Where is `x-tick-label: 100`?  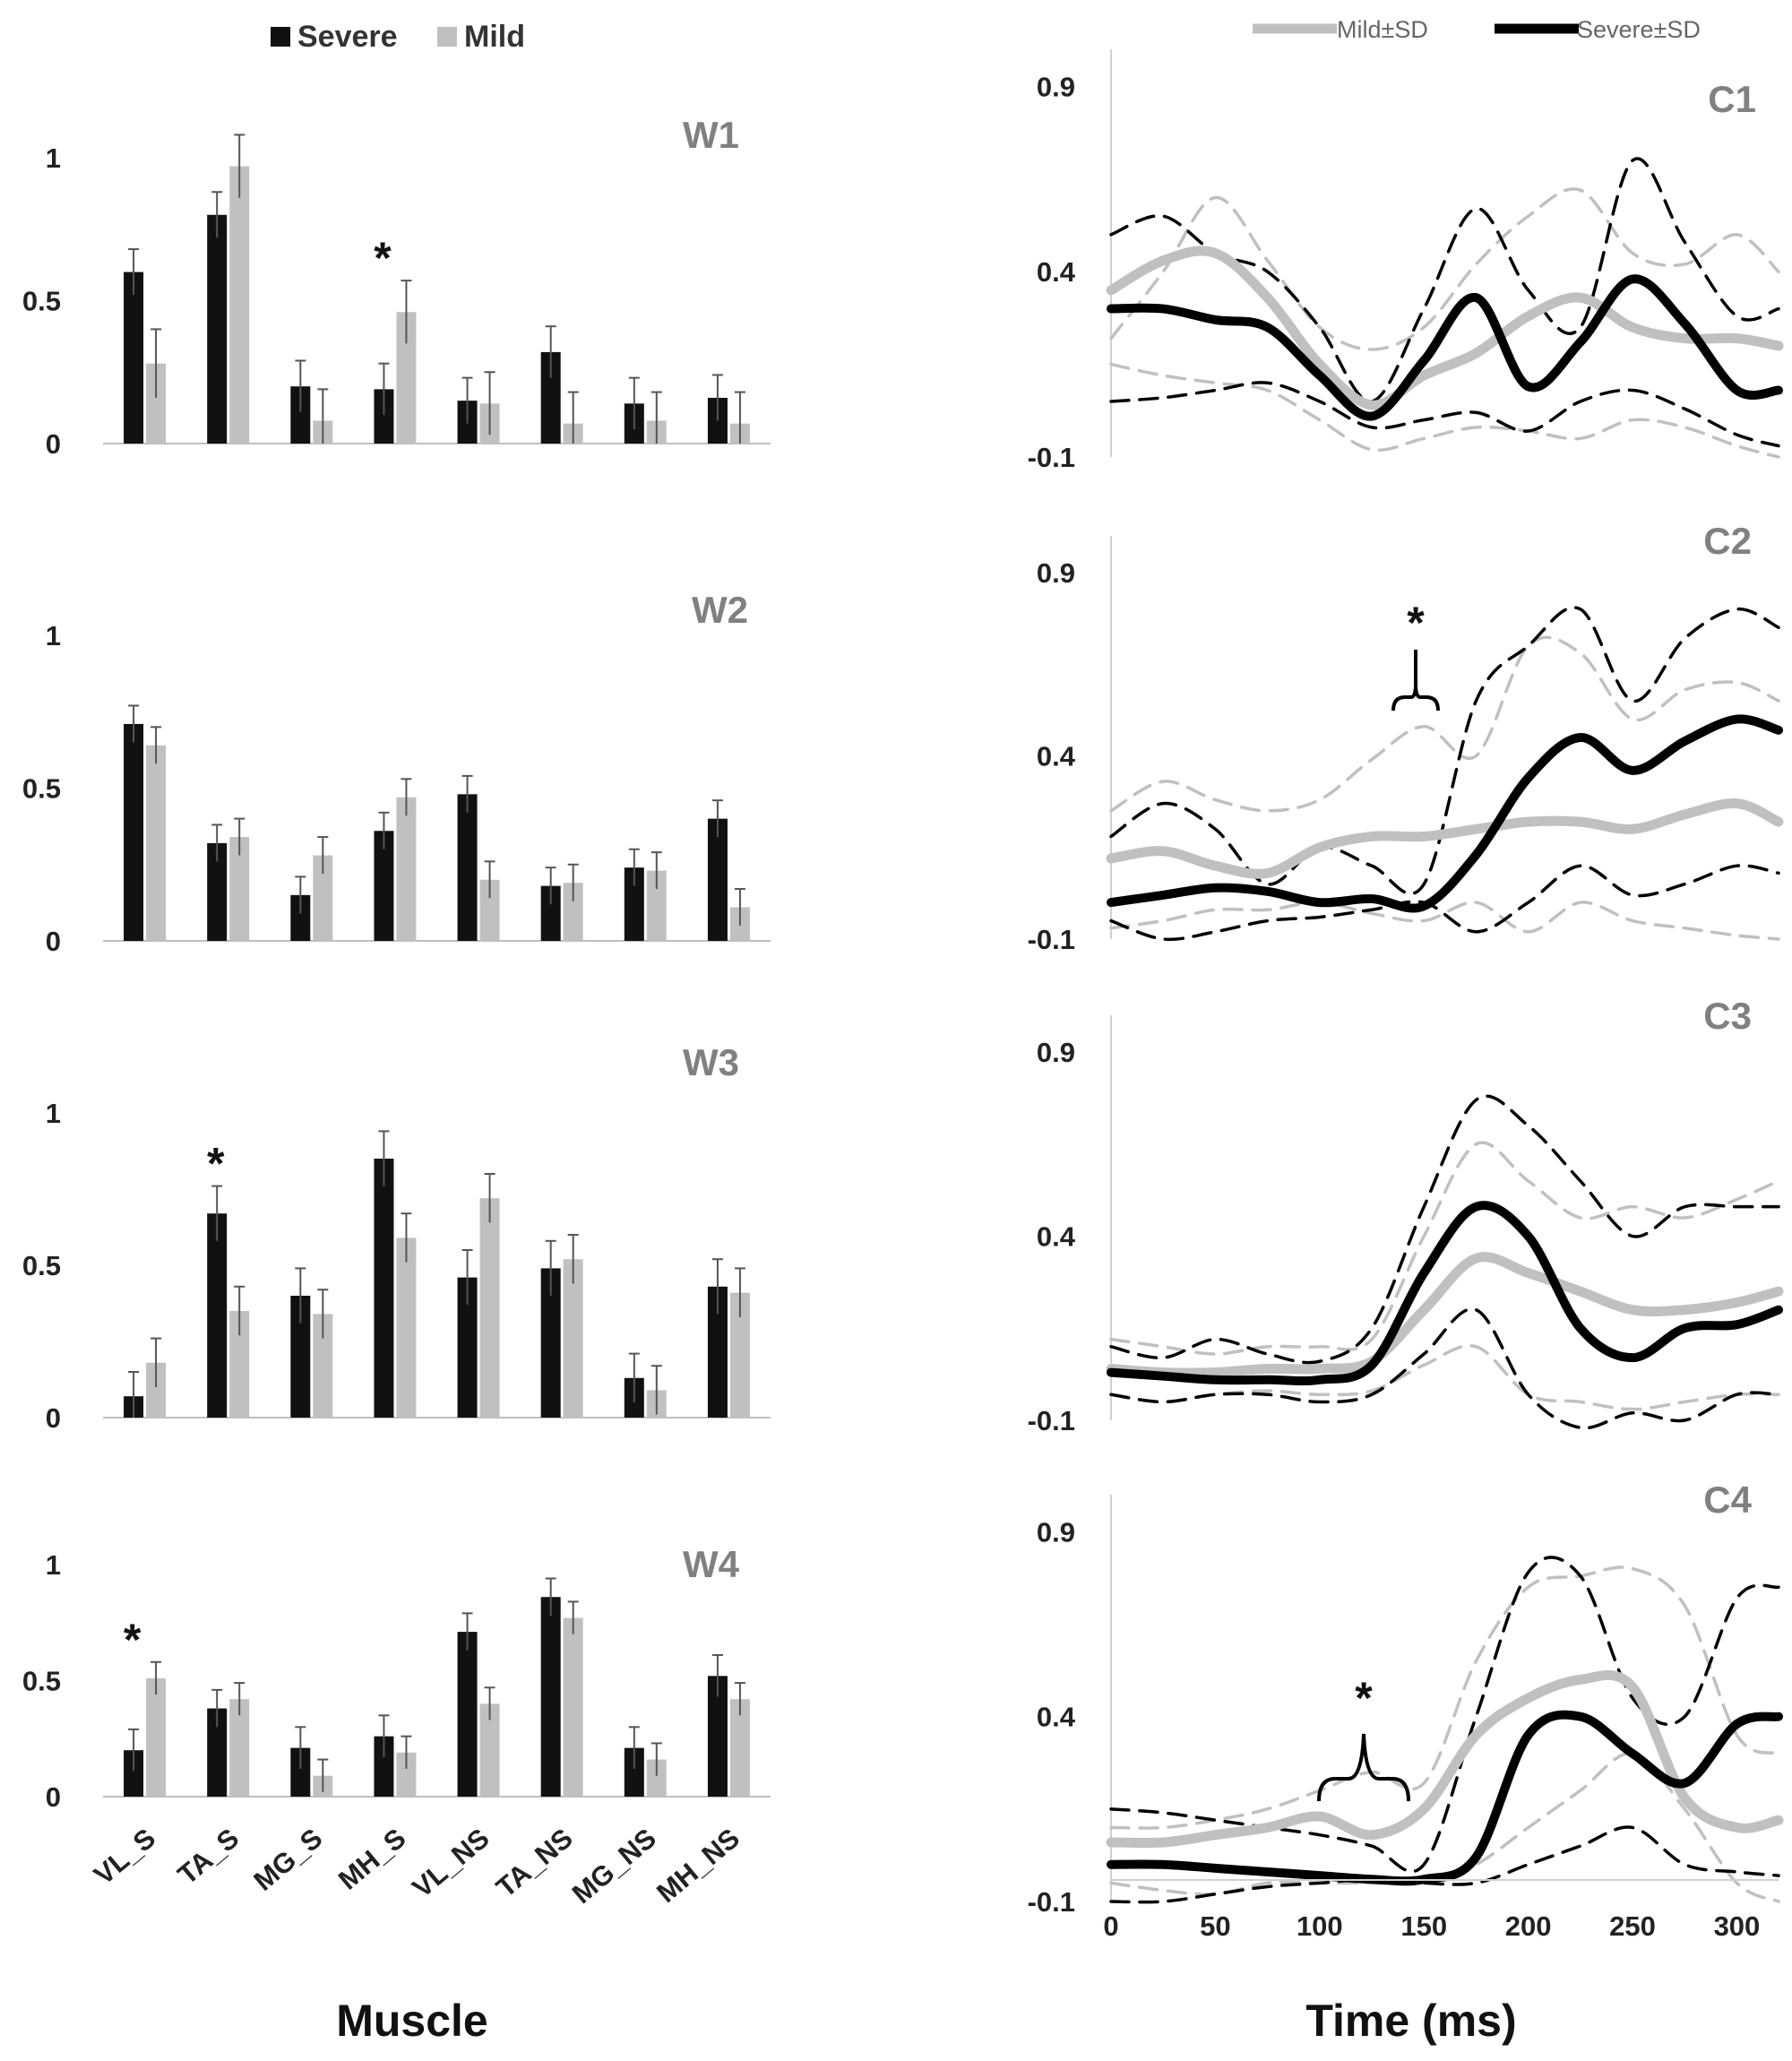 x-tick-label: 100 is located at coordinates (1320, 1926).